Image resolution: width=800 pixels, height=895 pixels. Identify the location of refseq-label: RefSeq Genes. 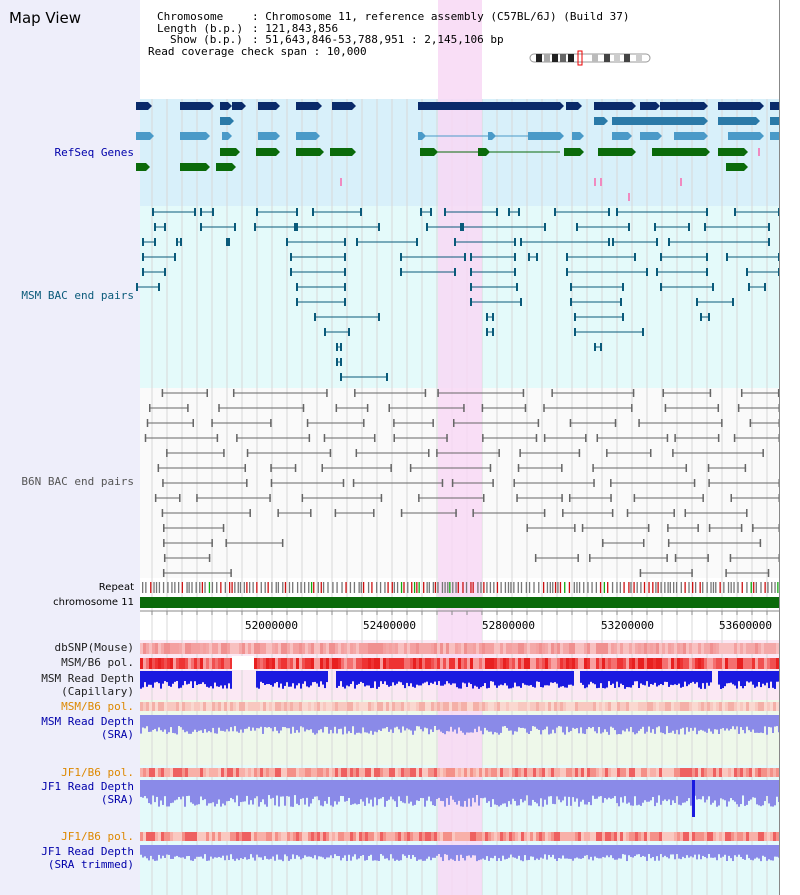
(94, 152).